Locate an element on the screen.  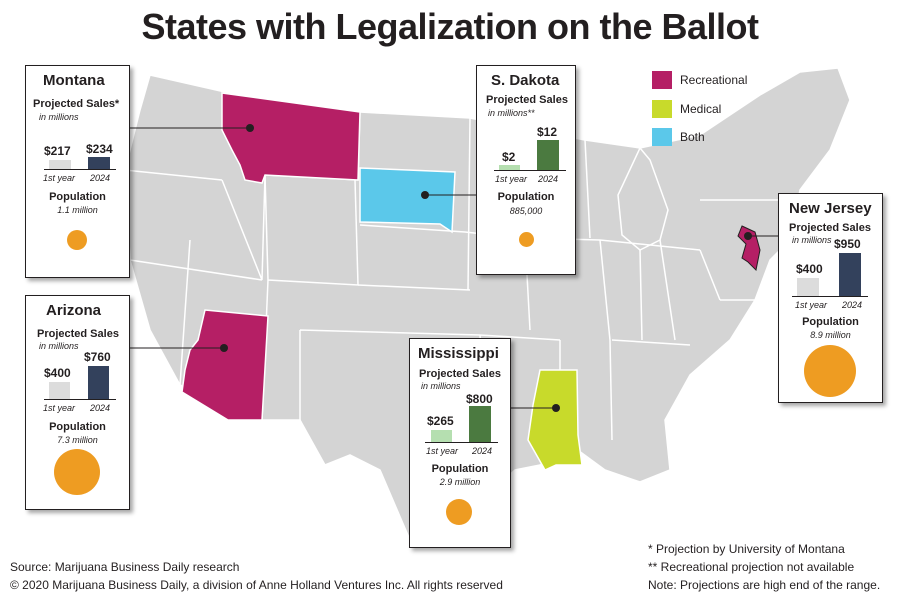
legend-swatch-medical is located at coordinates (662, 109).